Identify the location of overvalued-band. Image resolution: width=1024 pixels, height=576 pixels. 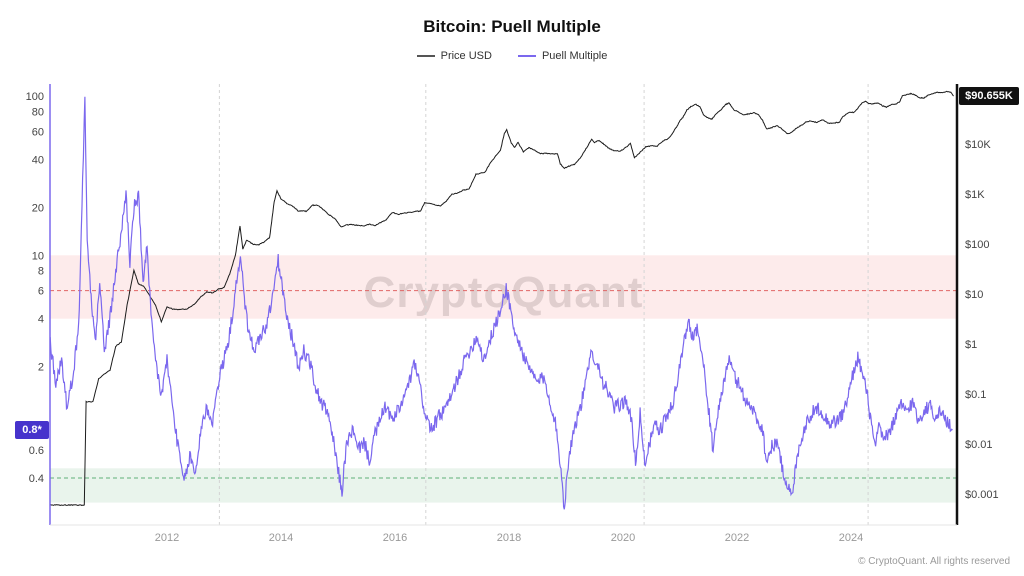
(503, 287).